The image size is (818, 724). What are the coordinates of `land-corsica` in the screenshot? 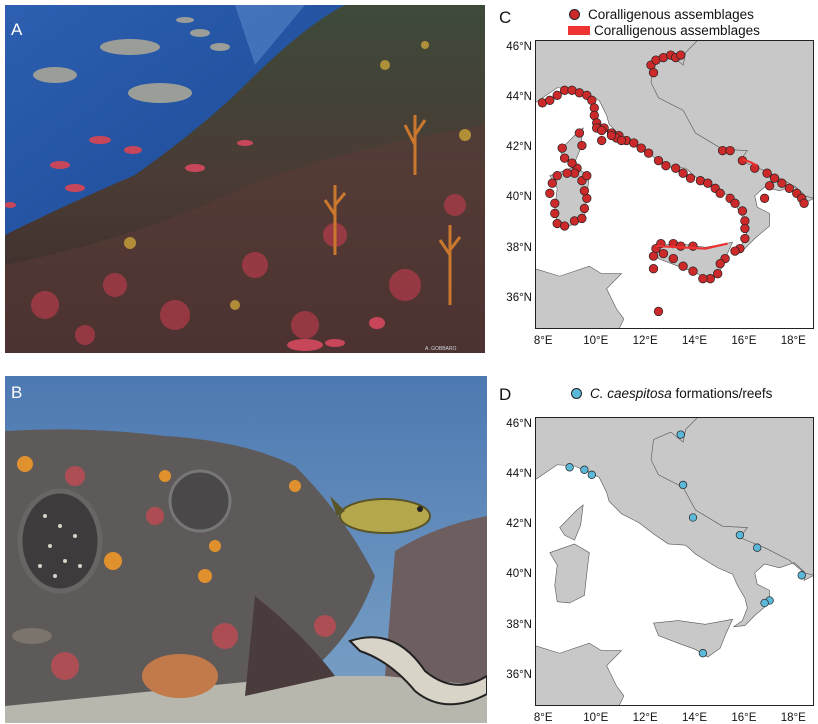 It's located at (571, 522).